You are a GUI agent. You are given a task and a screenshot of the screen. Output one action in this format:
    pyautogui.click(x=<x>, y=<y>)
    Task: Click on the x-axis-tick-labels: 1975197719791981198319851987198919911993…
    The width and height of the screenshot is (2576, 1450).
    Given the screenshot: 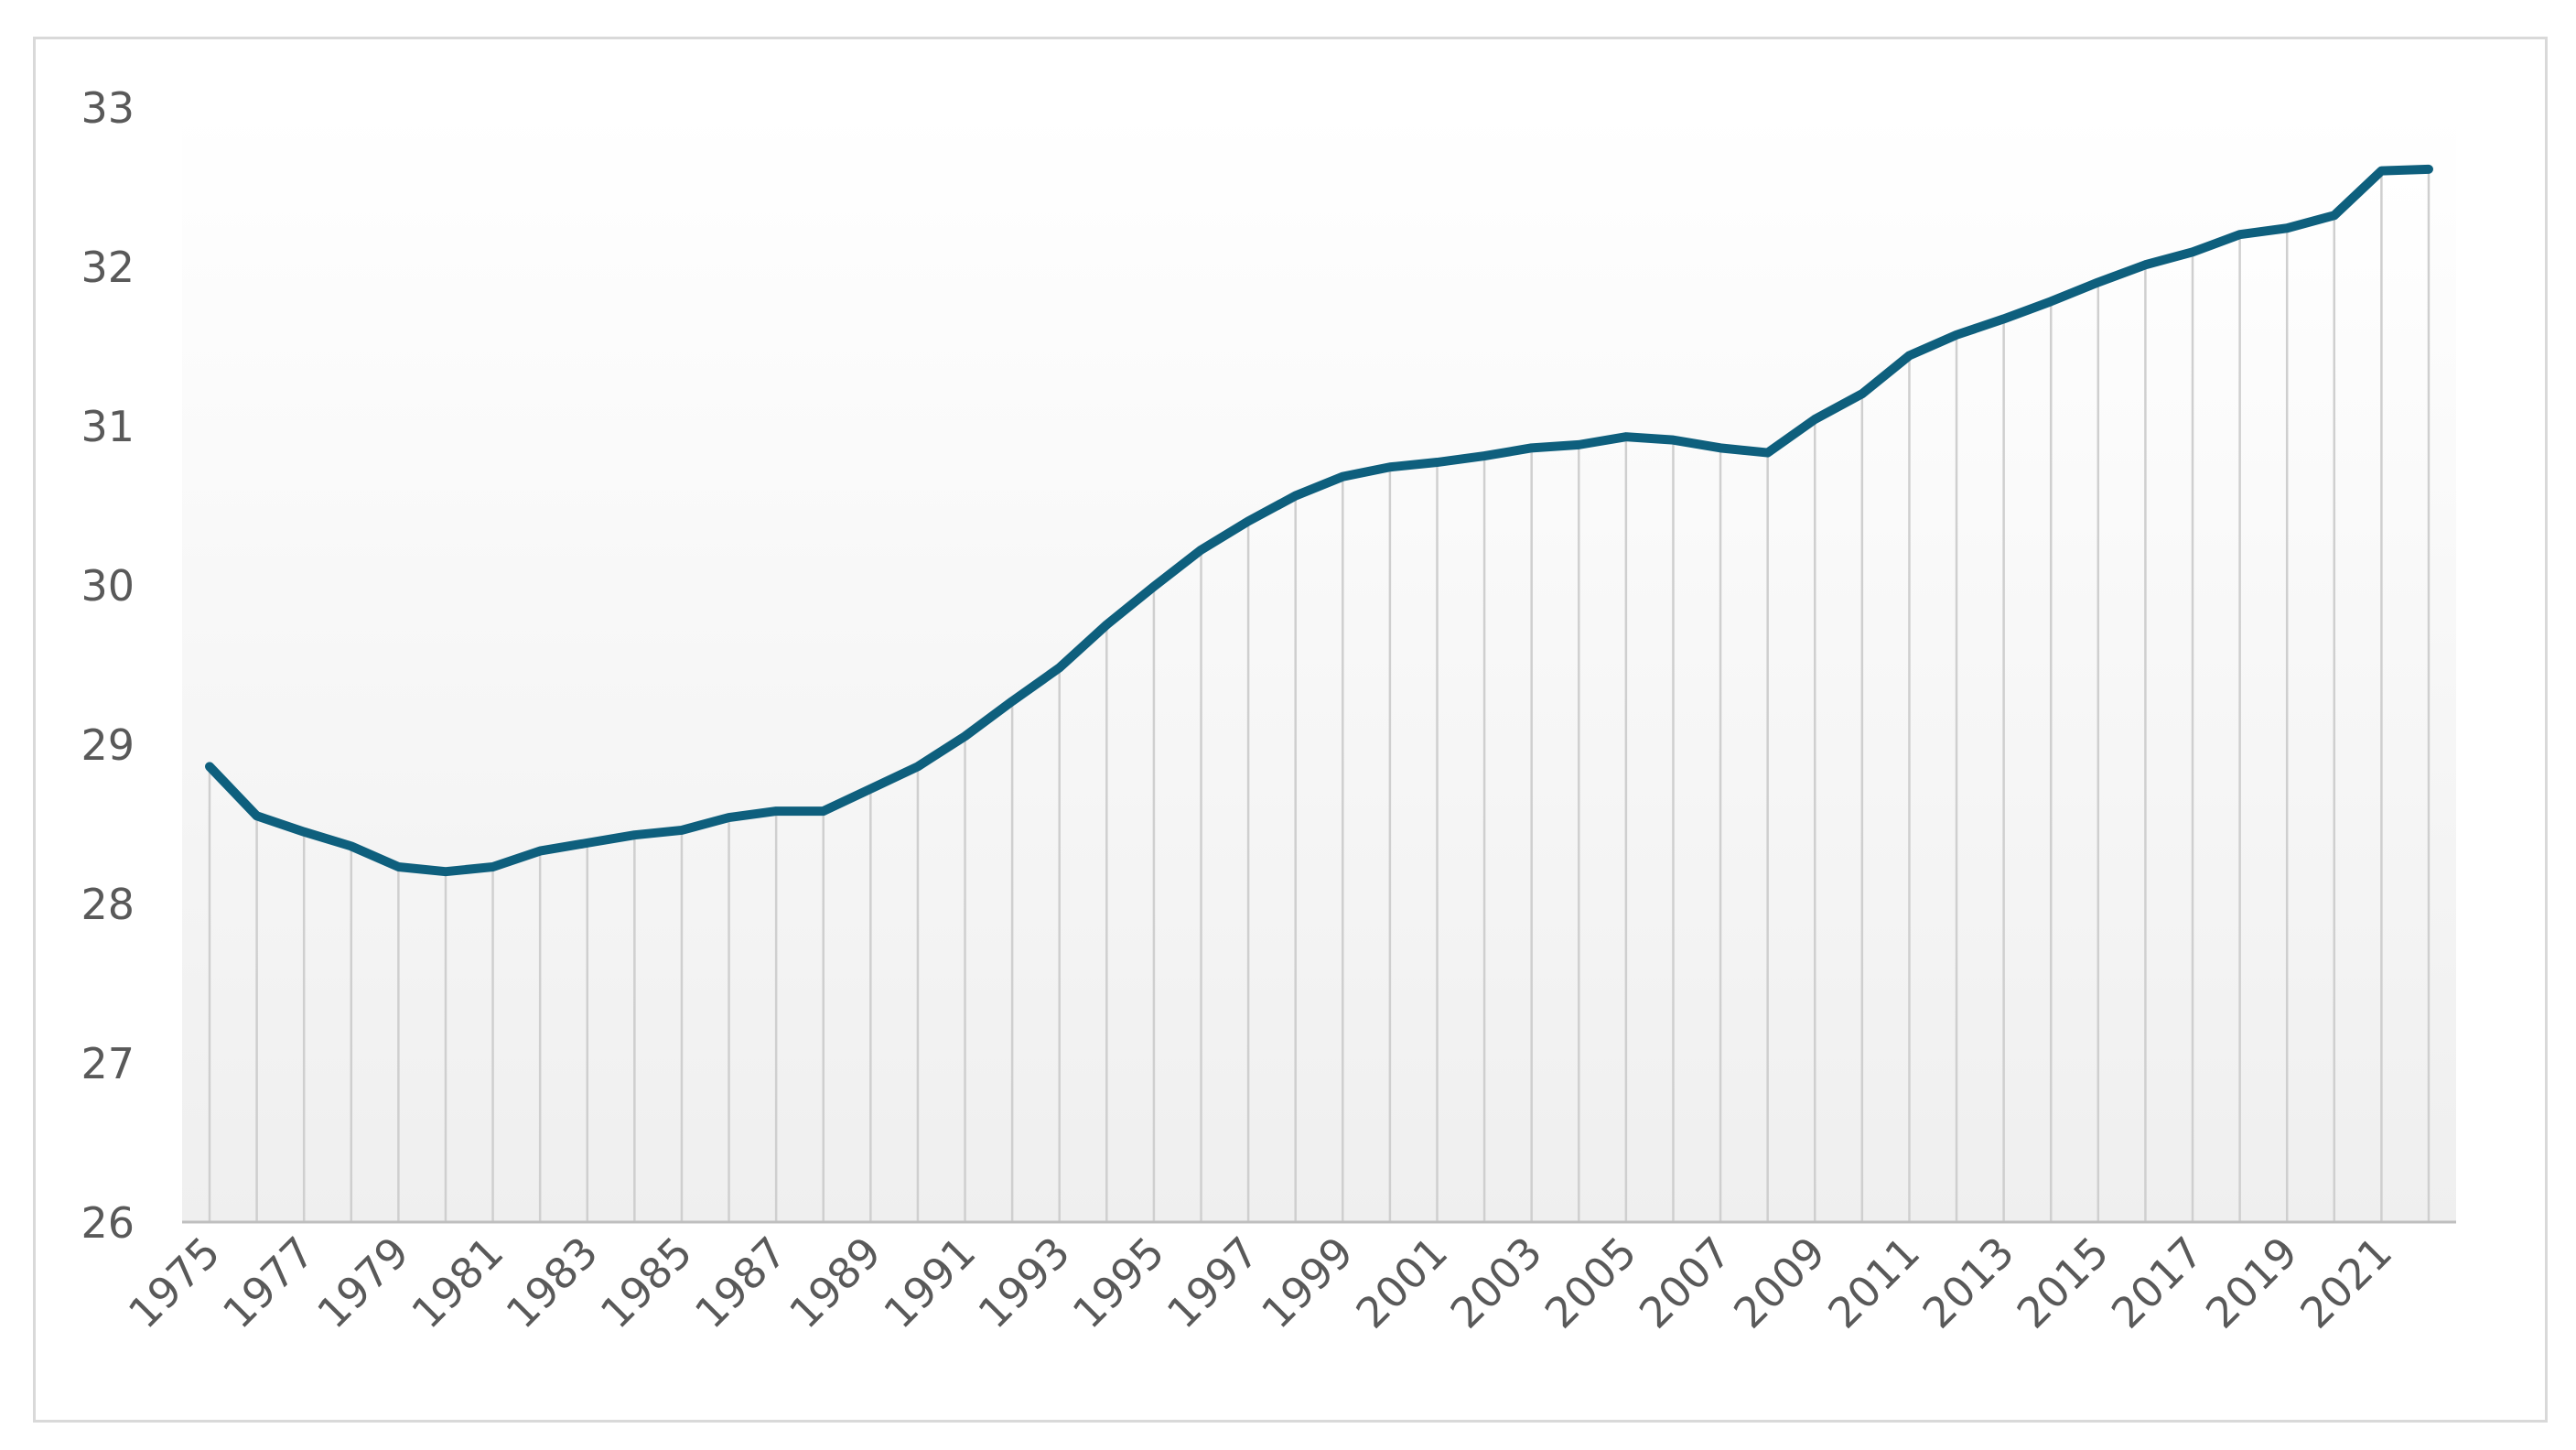 What is the action you would take?
    pyautogui.click(x=1260, y=1283)
    